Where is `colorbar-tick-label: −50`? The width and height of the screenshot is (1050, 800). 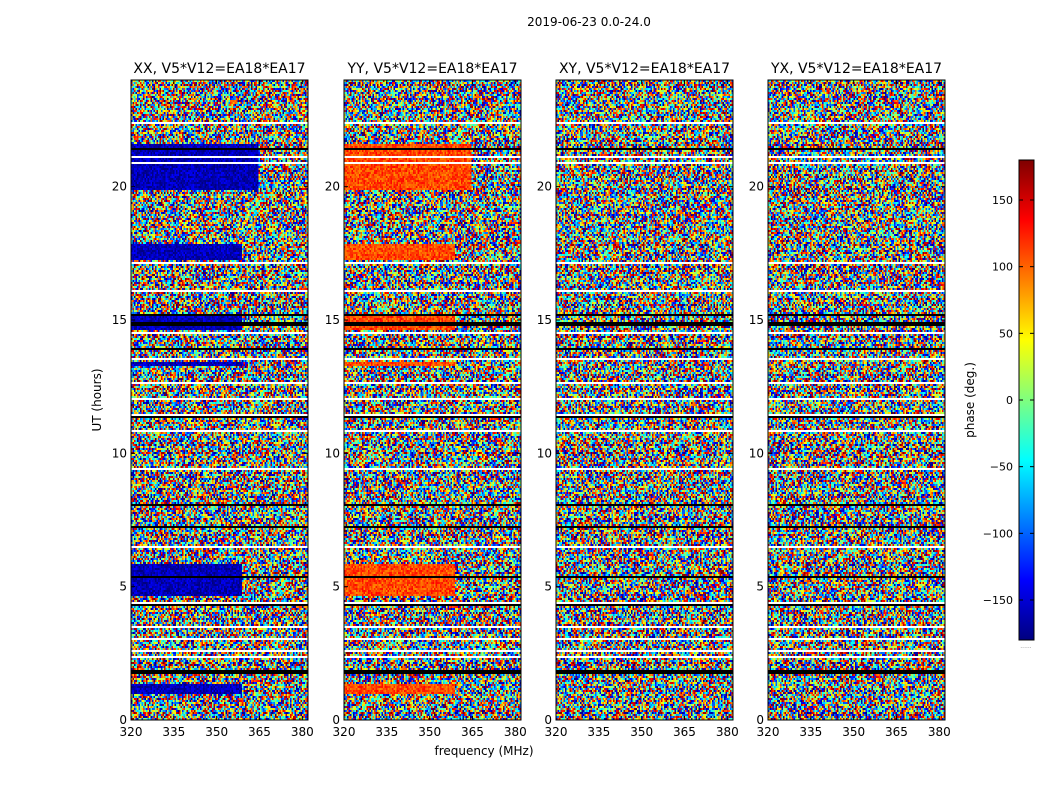 colorbar-tick-label: −50 is located at coordinates (1001, 467).